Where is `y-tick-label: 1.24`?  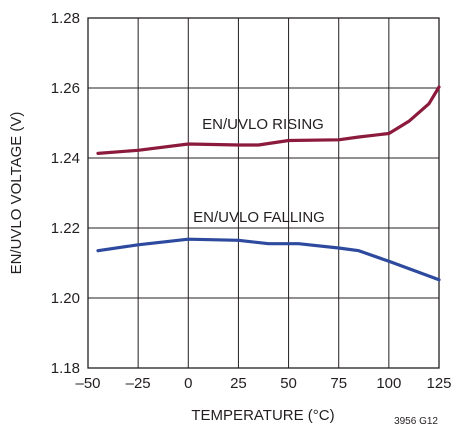 y-tick-label: 1.24 is located at coordinates (65, 158).